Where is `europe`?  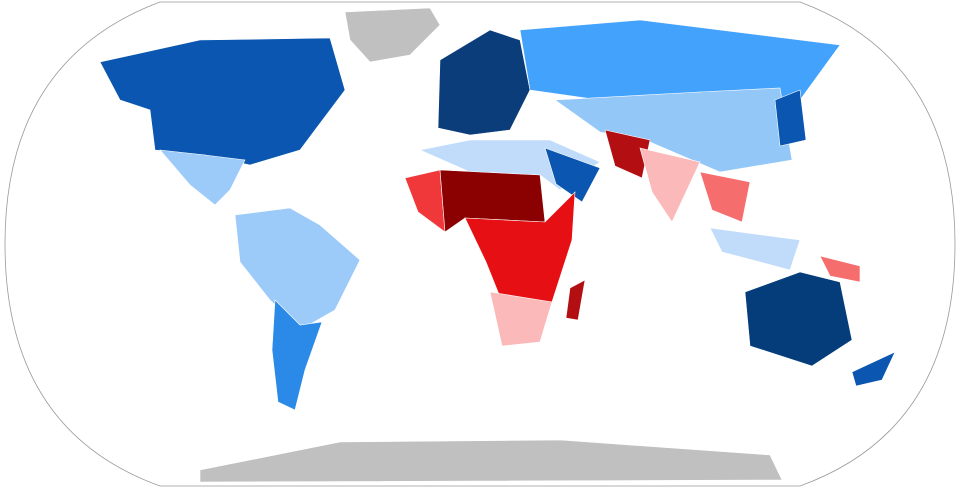 europe is located at coordinates (484, 82).